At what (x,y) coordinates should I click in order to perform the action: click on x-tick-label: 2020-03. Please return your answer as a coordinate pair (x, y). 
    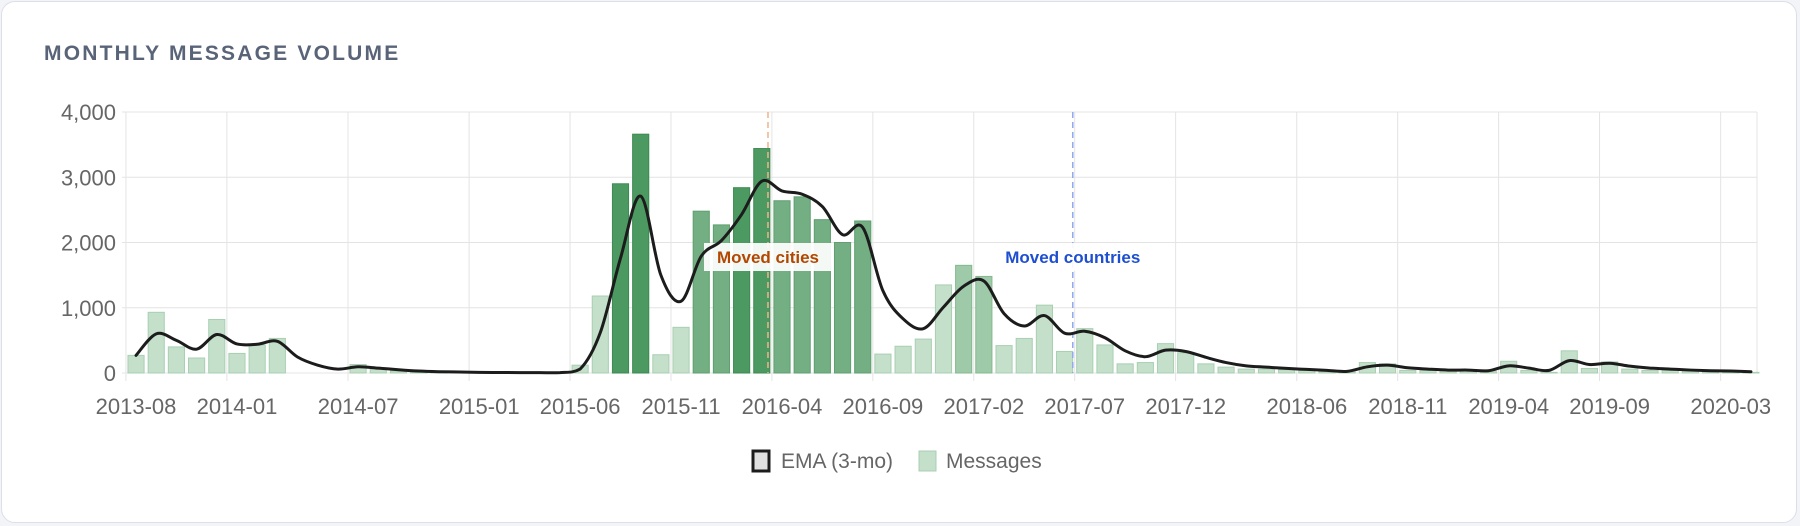
    Looking at the image, I should click on (1730, 406).